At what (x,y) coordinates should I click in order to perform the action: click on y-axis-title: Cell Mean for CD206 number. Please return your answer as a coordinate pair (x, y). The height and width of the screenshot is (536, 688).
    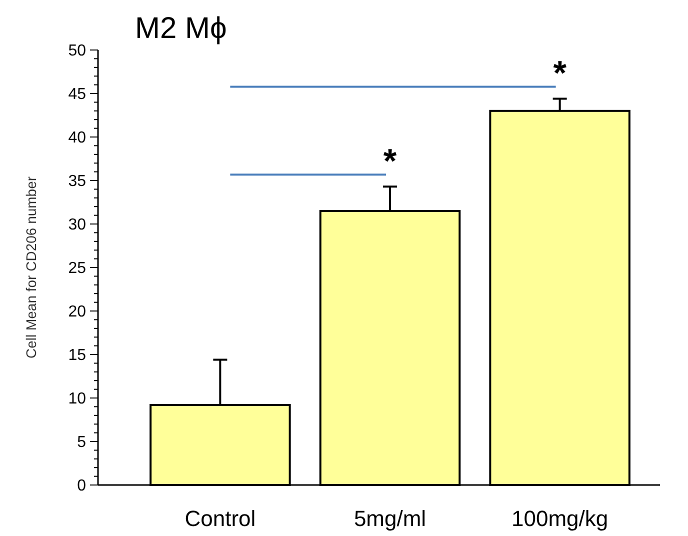
    Looking at the image, I should click on (31, 267).